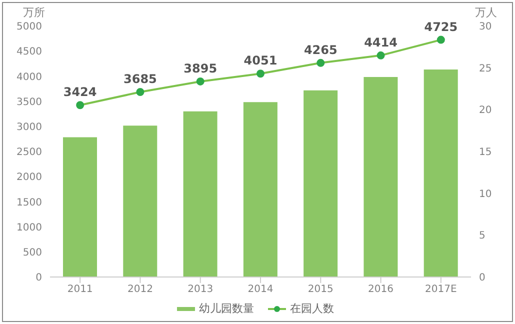 The width and height of the screenshot is (515, 324). What do you see at coordinates (311, 308) in the screenshot?
I see `legend-label: 在园人数` at bounding box center [311, 308].